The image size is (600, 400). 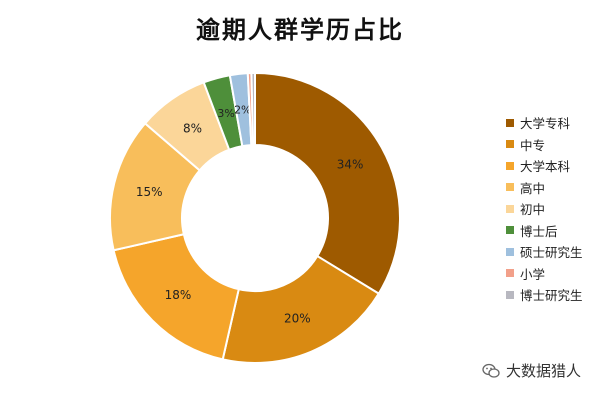 I want to click on legend-label: 博士后, so click(x=539, y=231).